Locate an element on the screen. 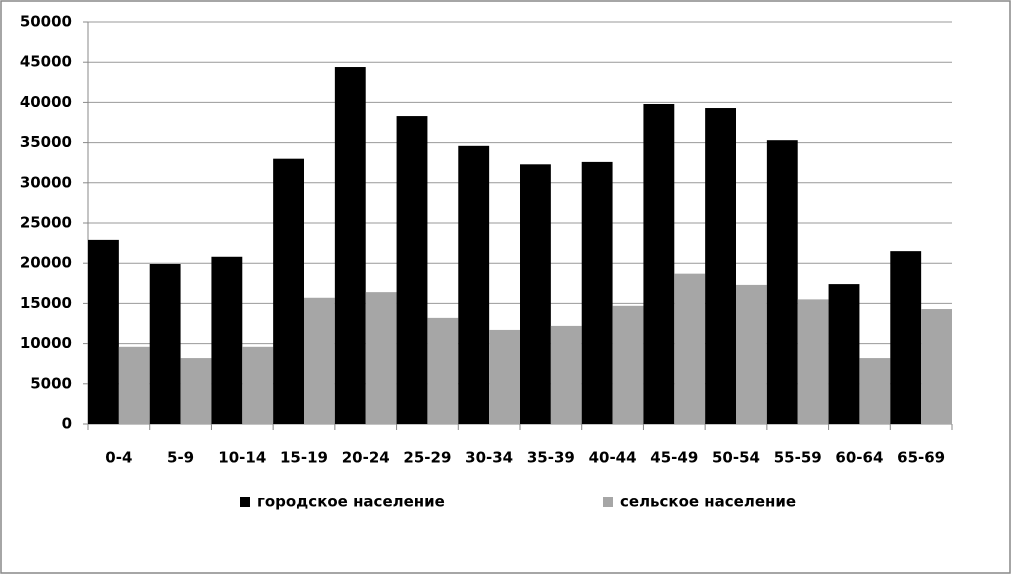  y-tick-label: 50000 is located at coordinates (46, 22).